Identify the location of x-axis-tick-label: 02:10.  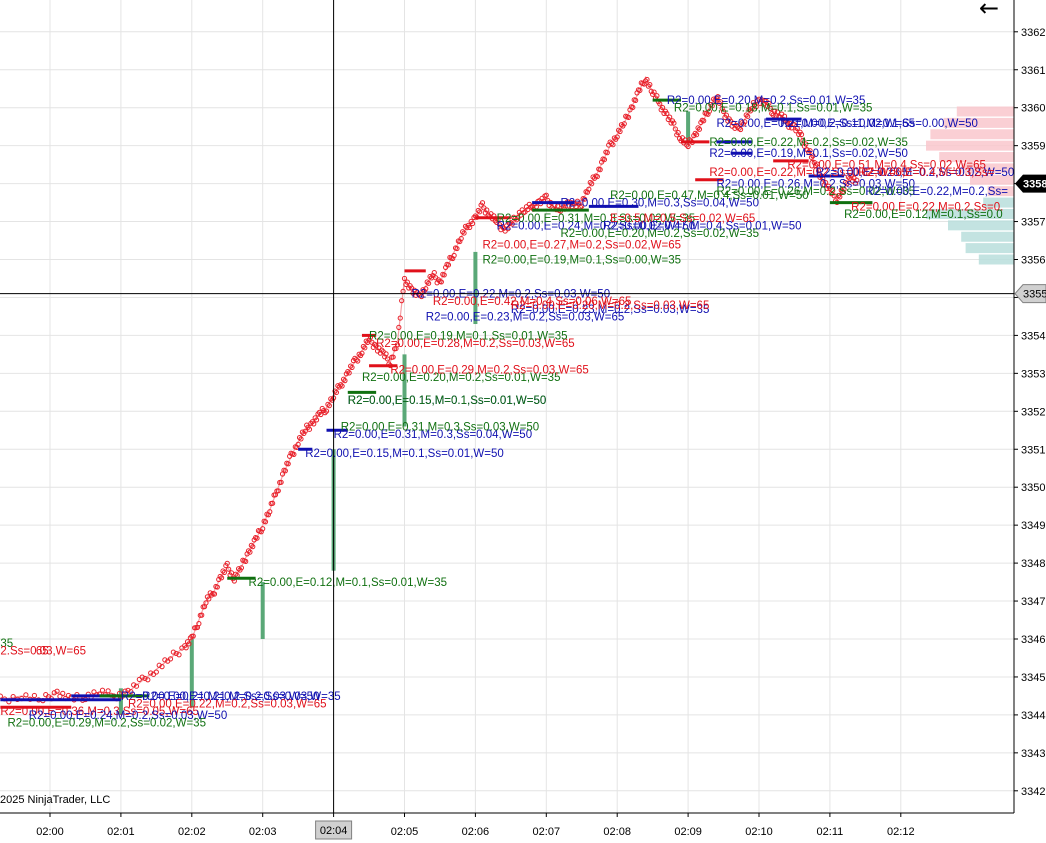
(759, 832).